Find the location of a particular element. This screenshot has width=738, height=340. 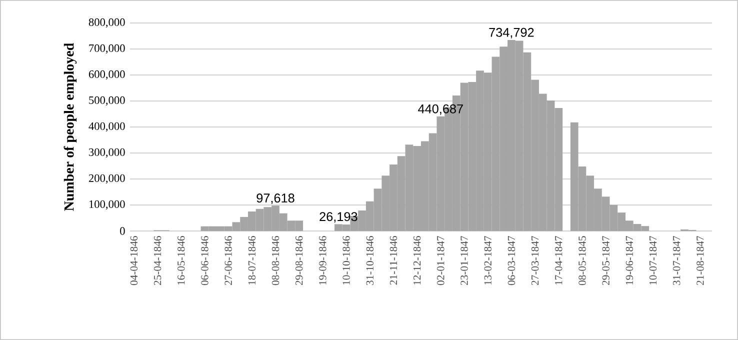

x-tick-label: 31-07-1847 is located at coordinates (676, 260).